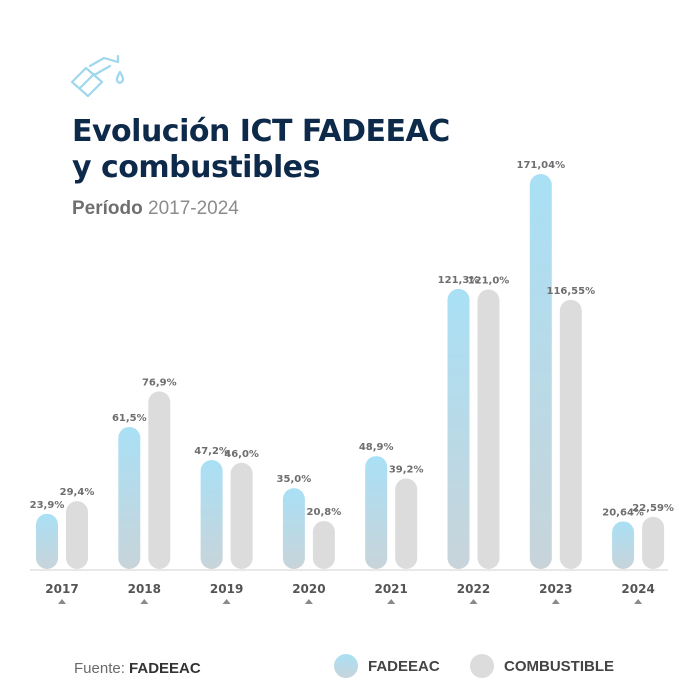 This screenshot has width=696, height=696. Describe the element at coordinates (555, 589) in the screenshot. I see `x-tick-label-2023: 2023` at that location.